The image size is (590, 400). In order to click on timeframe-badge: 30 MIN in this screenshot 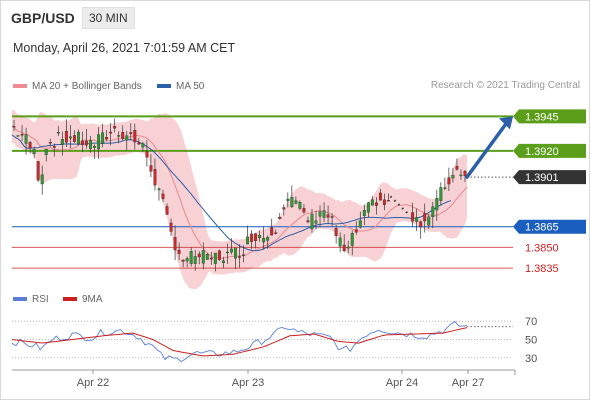, I will do `click(108, 18)`.